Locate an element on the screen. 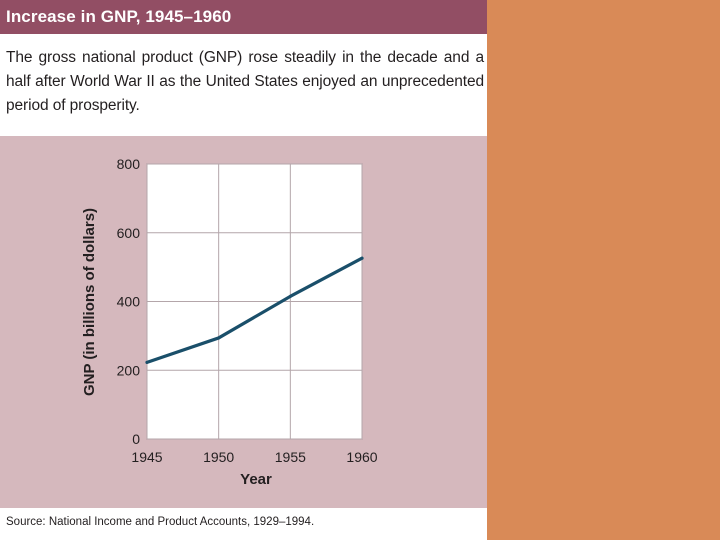 Image resolution: width=720 pixels, height=540 pixels. y-tick-label: 0 is located at coordinates (136, 439).